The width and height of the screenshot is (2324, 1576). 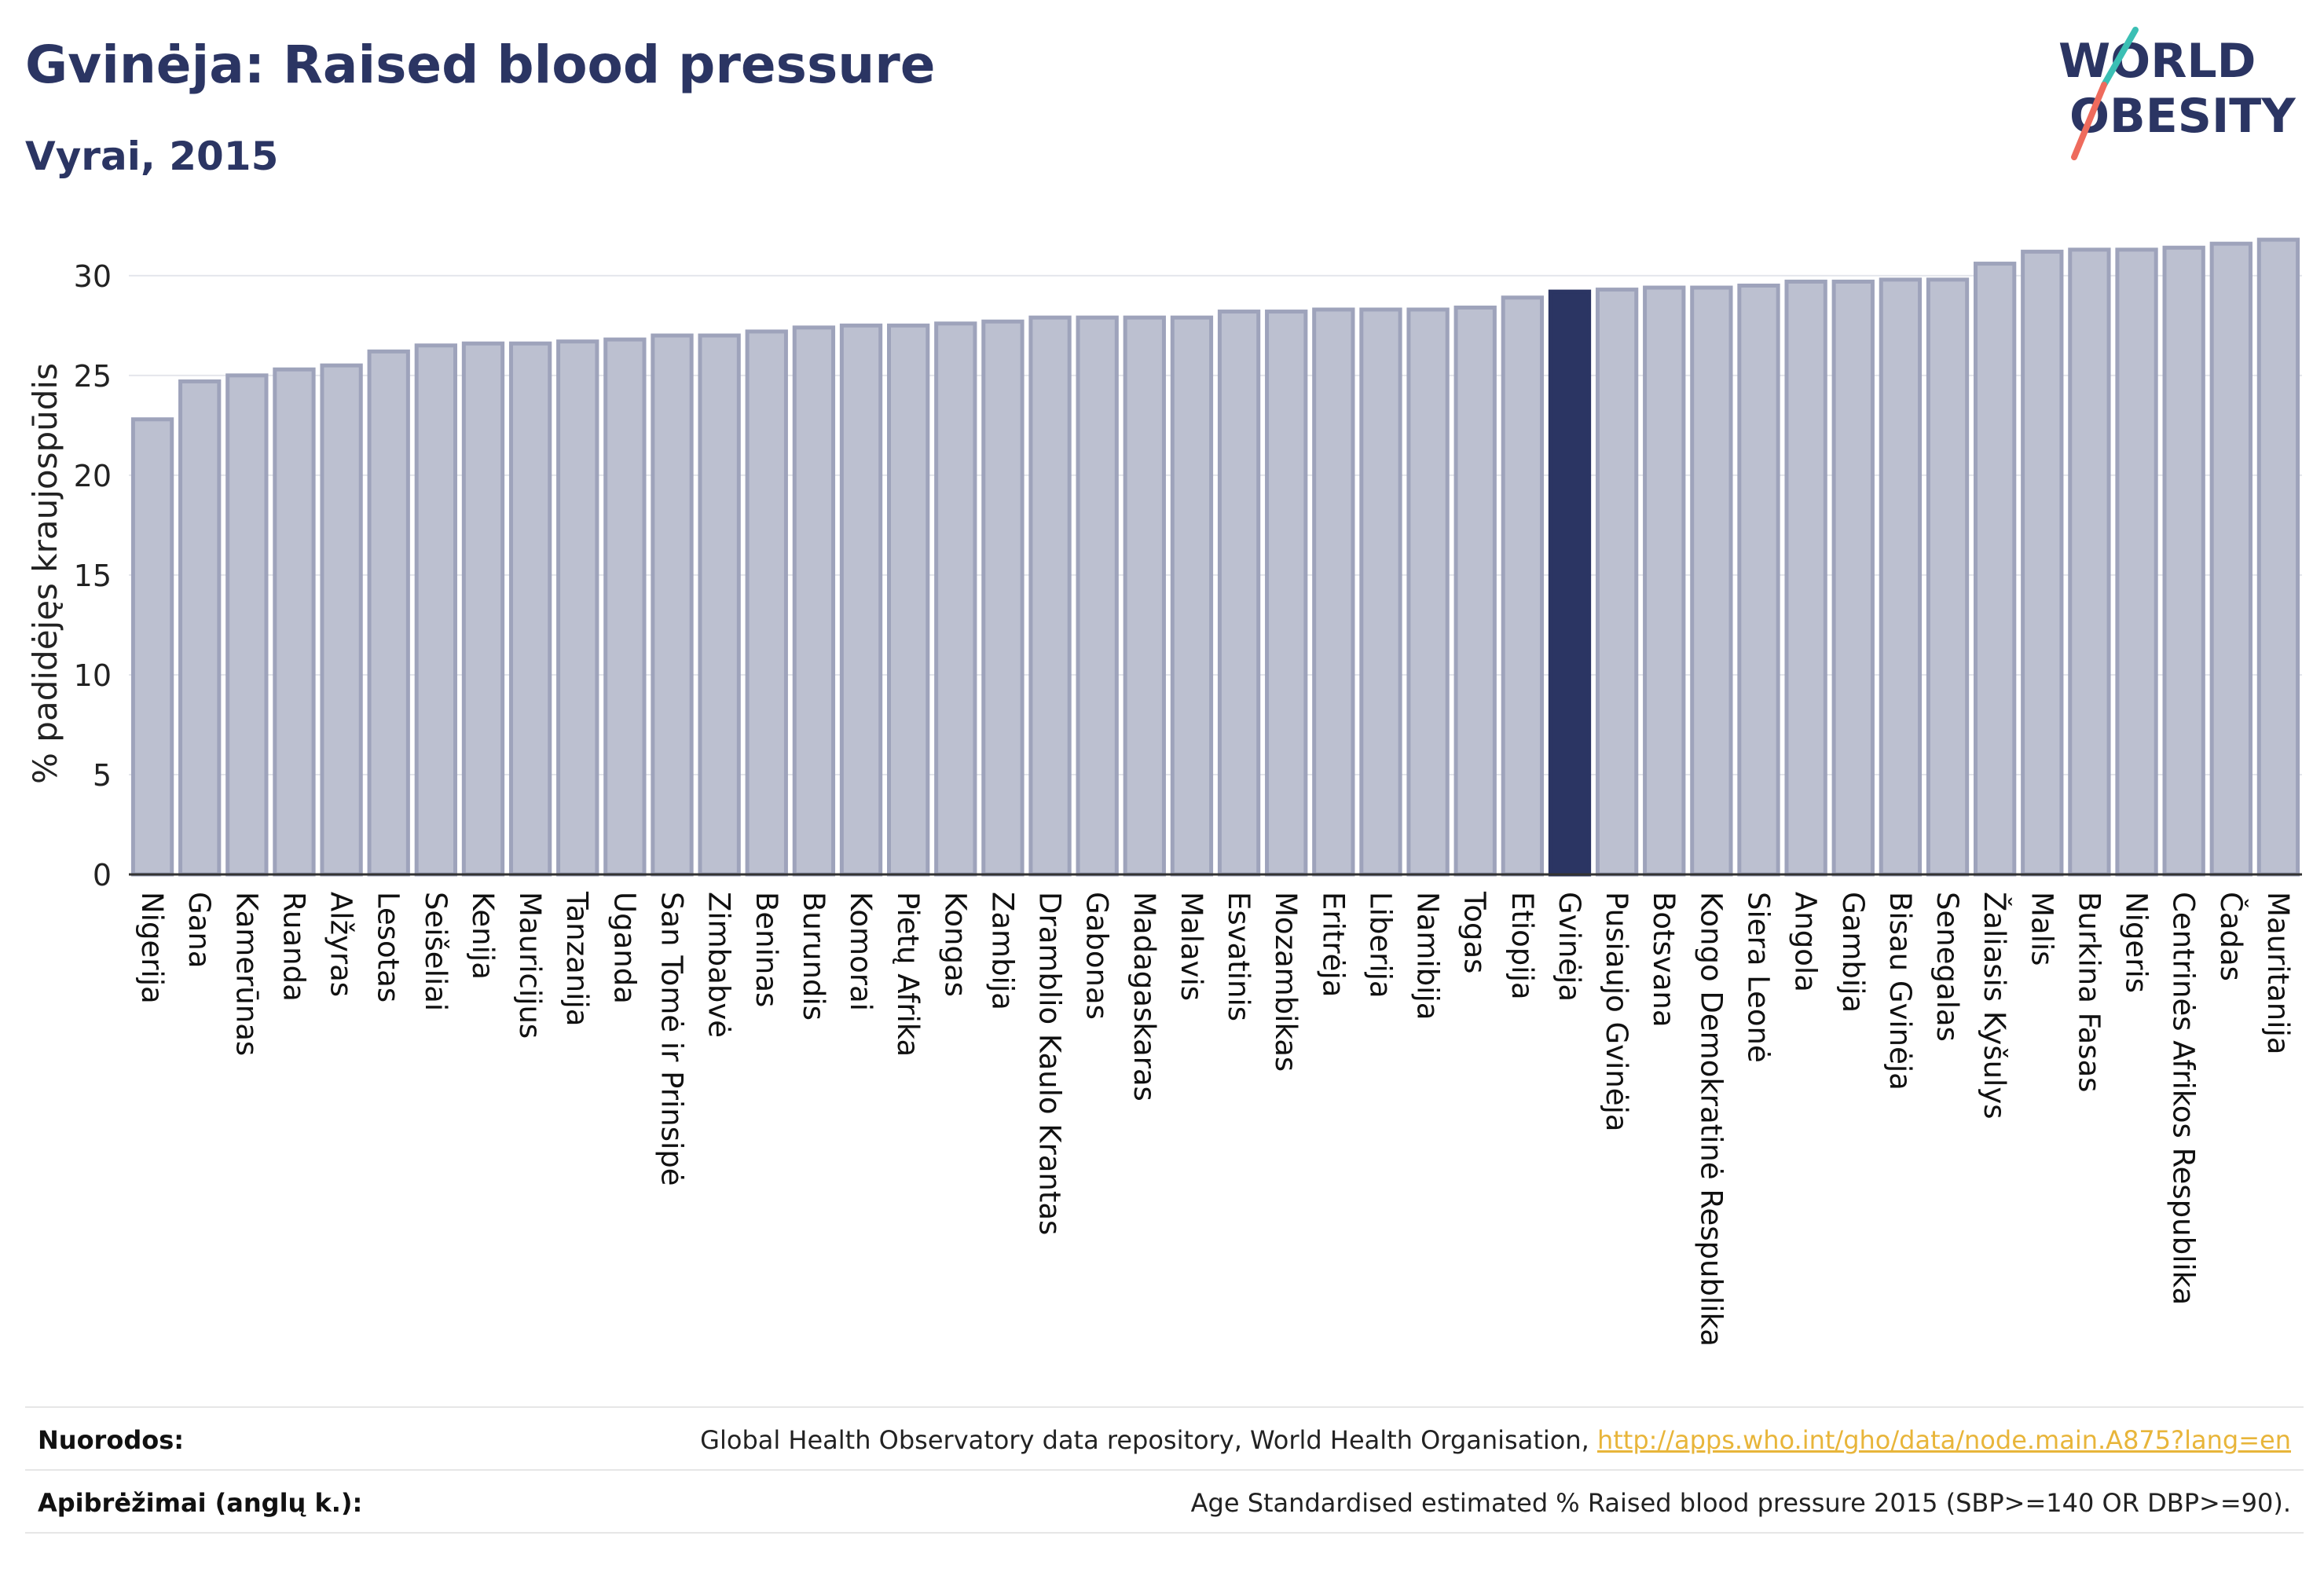 I want to click on x-tick-label: Zambija, so click(x=1002, y=951).